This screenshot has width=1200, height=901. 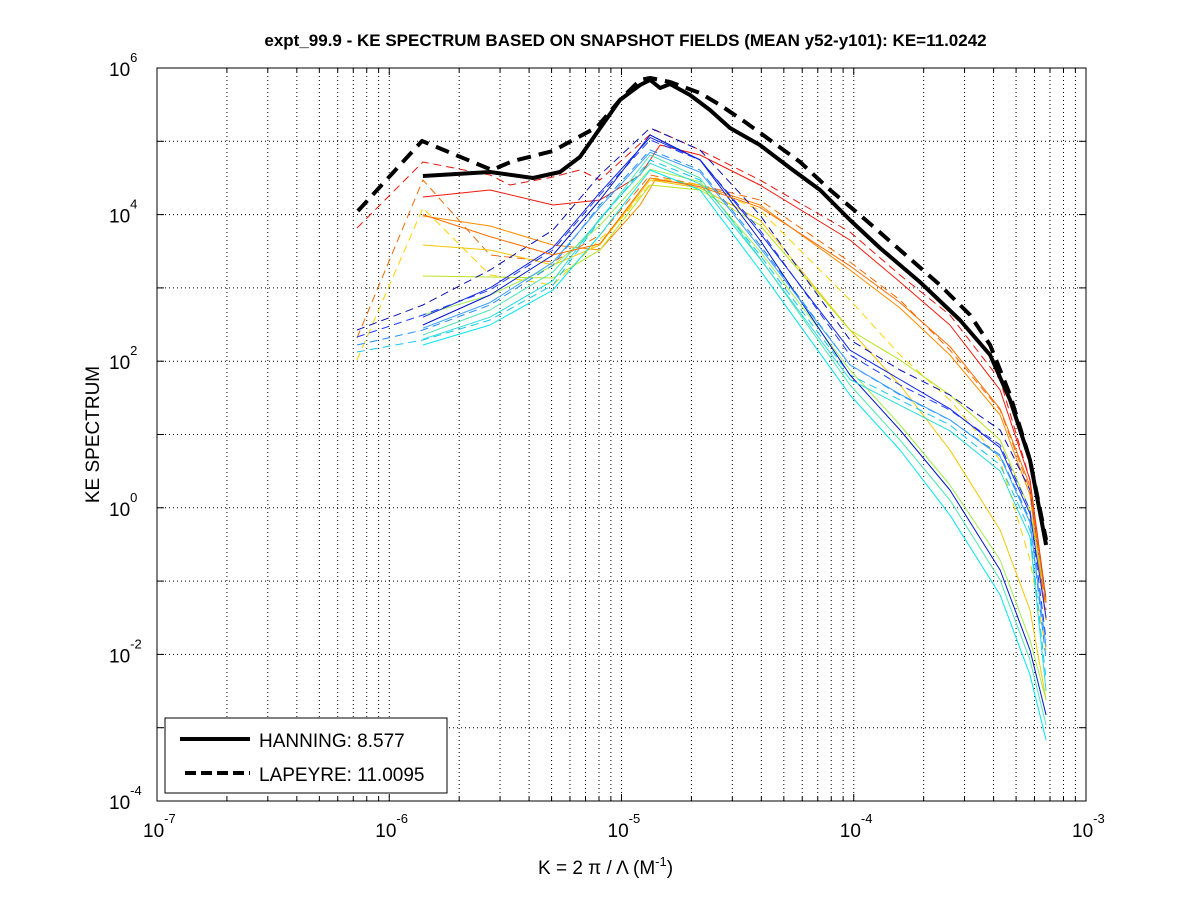 I want to click on y-tick-exponent: -4, so click(x=136, y=790).